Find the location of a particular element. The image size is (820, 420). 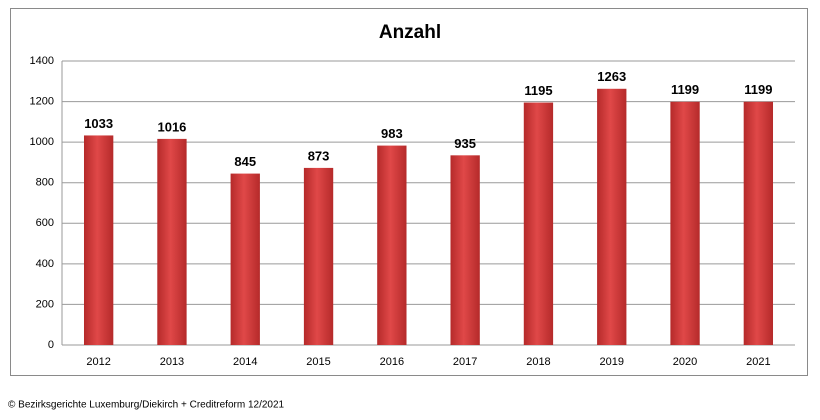

y-tick-label: 0 is located at coordinates (51, 345).